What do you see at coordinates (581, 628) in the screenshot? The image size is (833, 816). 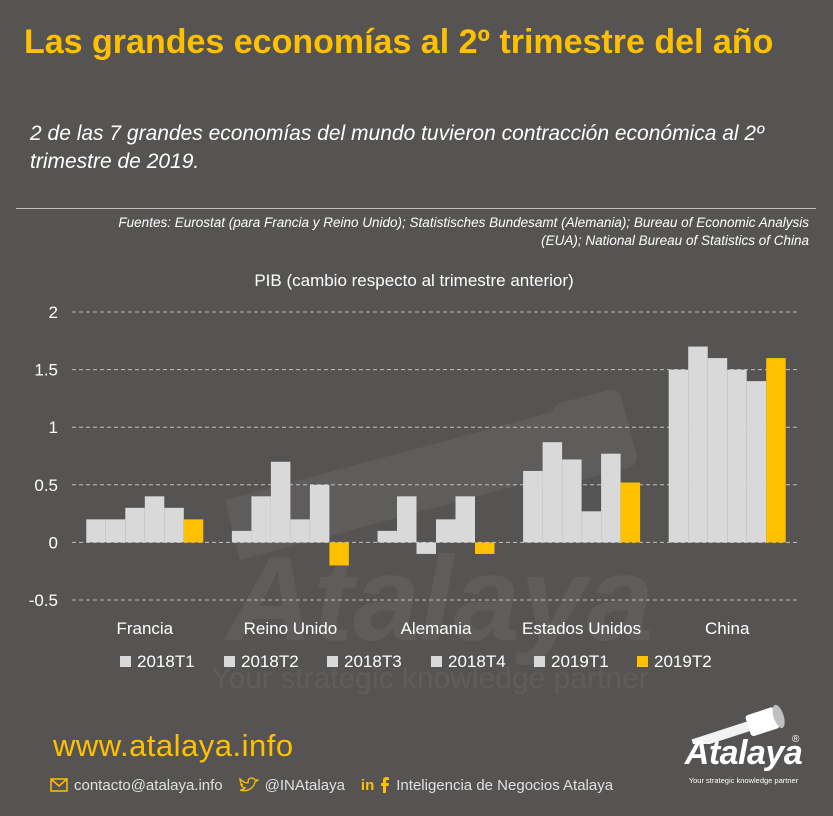 I see `category-label: Estados Unidos` at bounding box center [581, 628].